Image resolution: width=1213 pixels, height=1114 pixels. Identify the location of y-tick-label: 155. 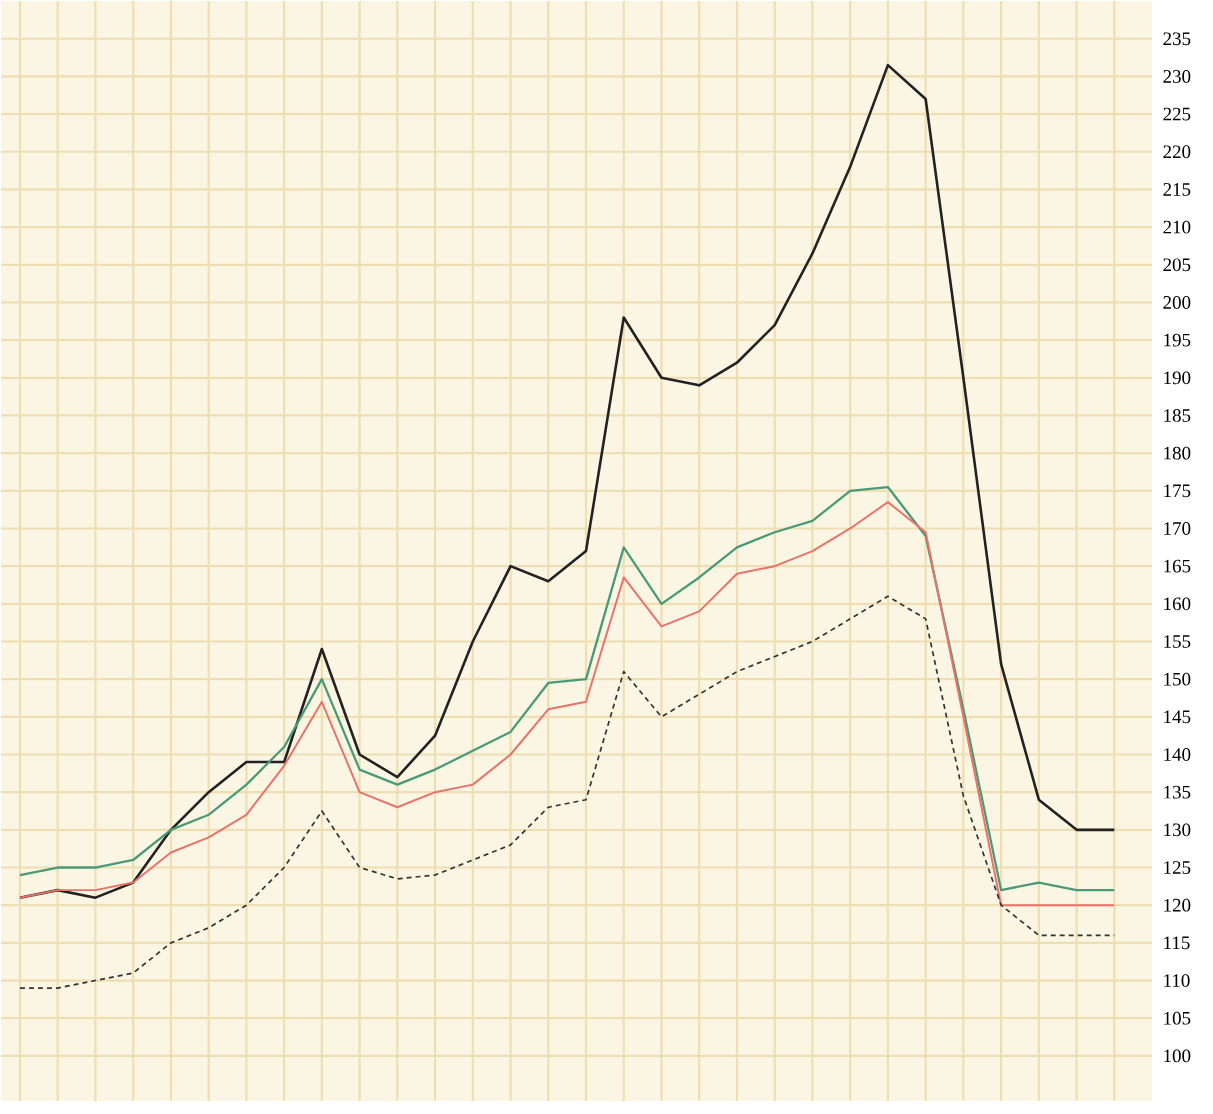
(1177, 641).